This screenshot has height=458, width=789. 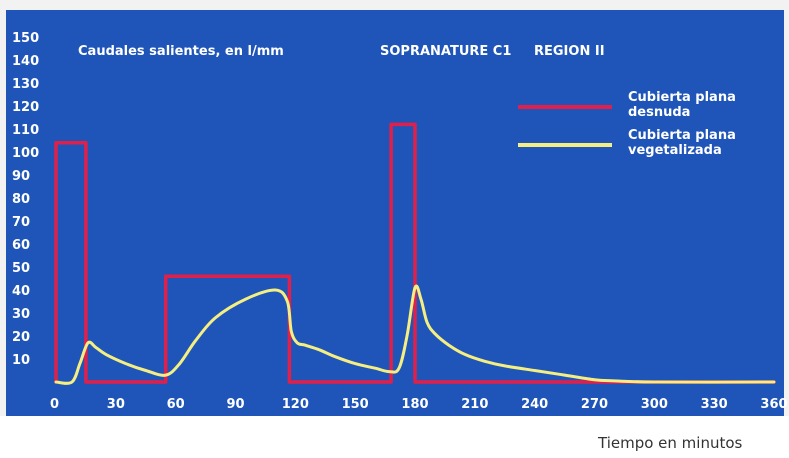 What do you see at coordinates (654, 404) in the screenshot?
I see `x-tick-label: 300` at bounding box center [654, 404].